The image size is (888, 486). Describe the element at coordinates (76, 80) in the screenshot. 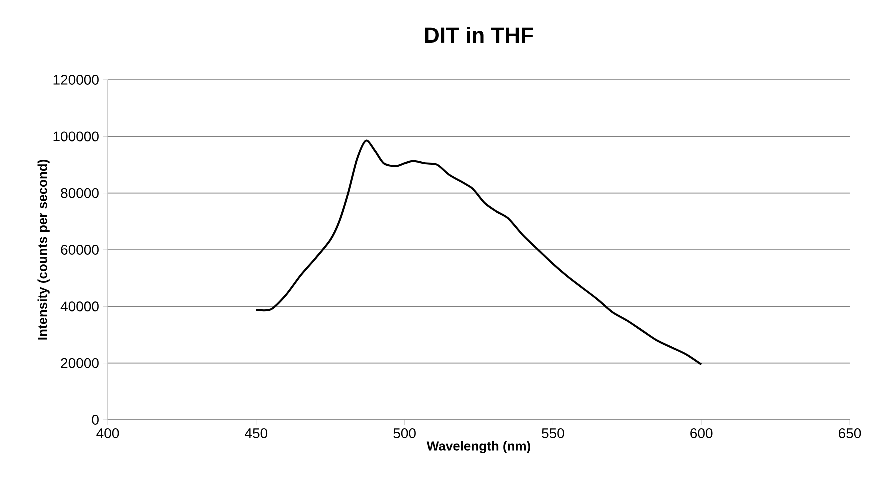

I see `y-tick-label: 120000` at that location.